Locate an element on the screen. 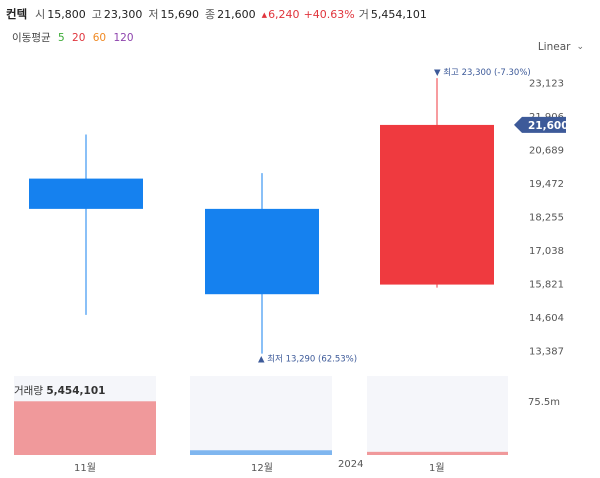  chevron-down-icon: ⌄ is located at coordinates (580, 47).